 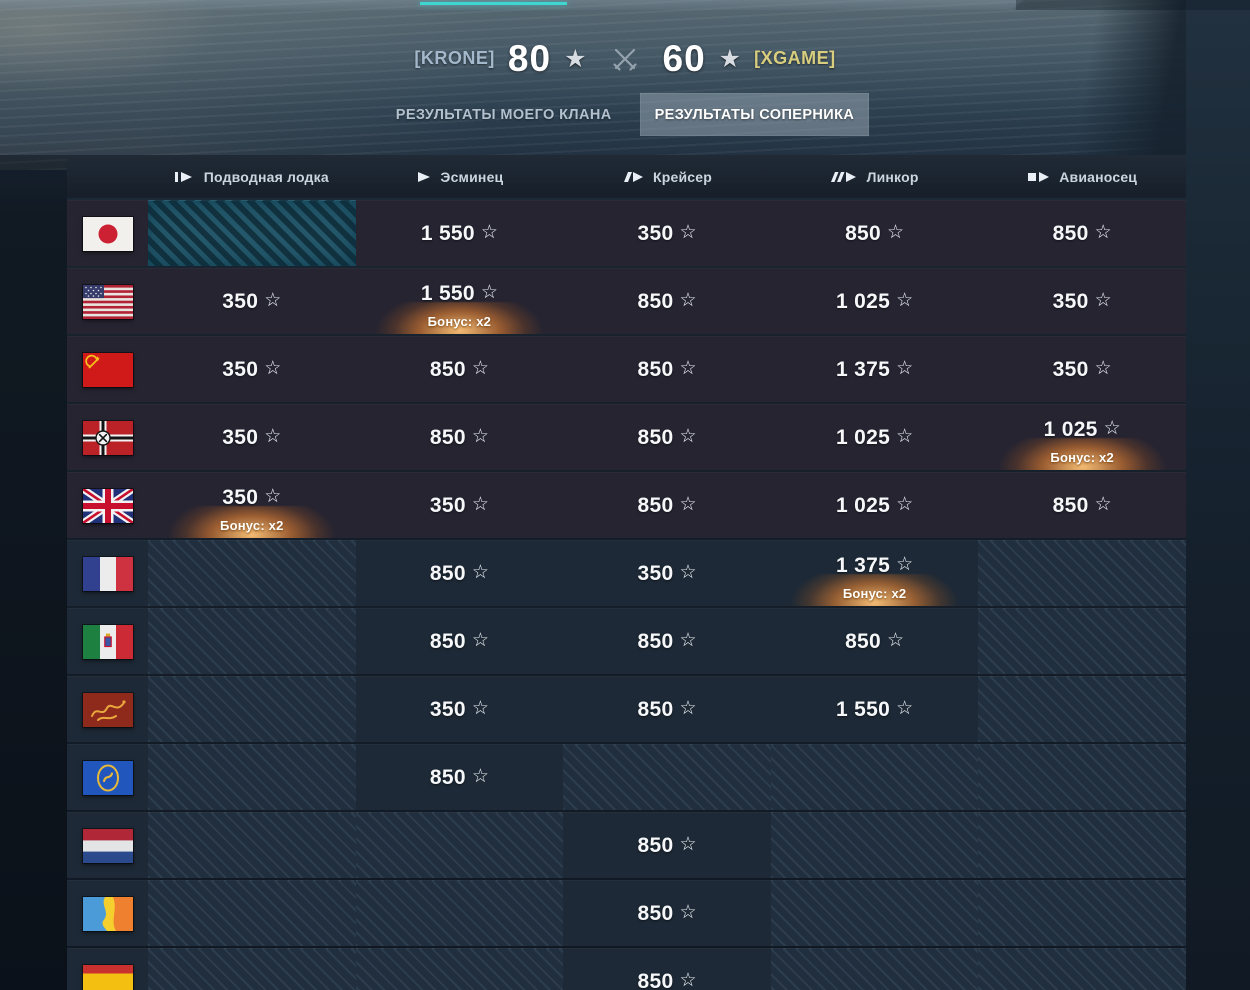 I want to click on destroyer-cell: 850 ☆, so click(x=459, y=437).